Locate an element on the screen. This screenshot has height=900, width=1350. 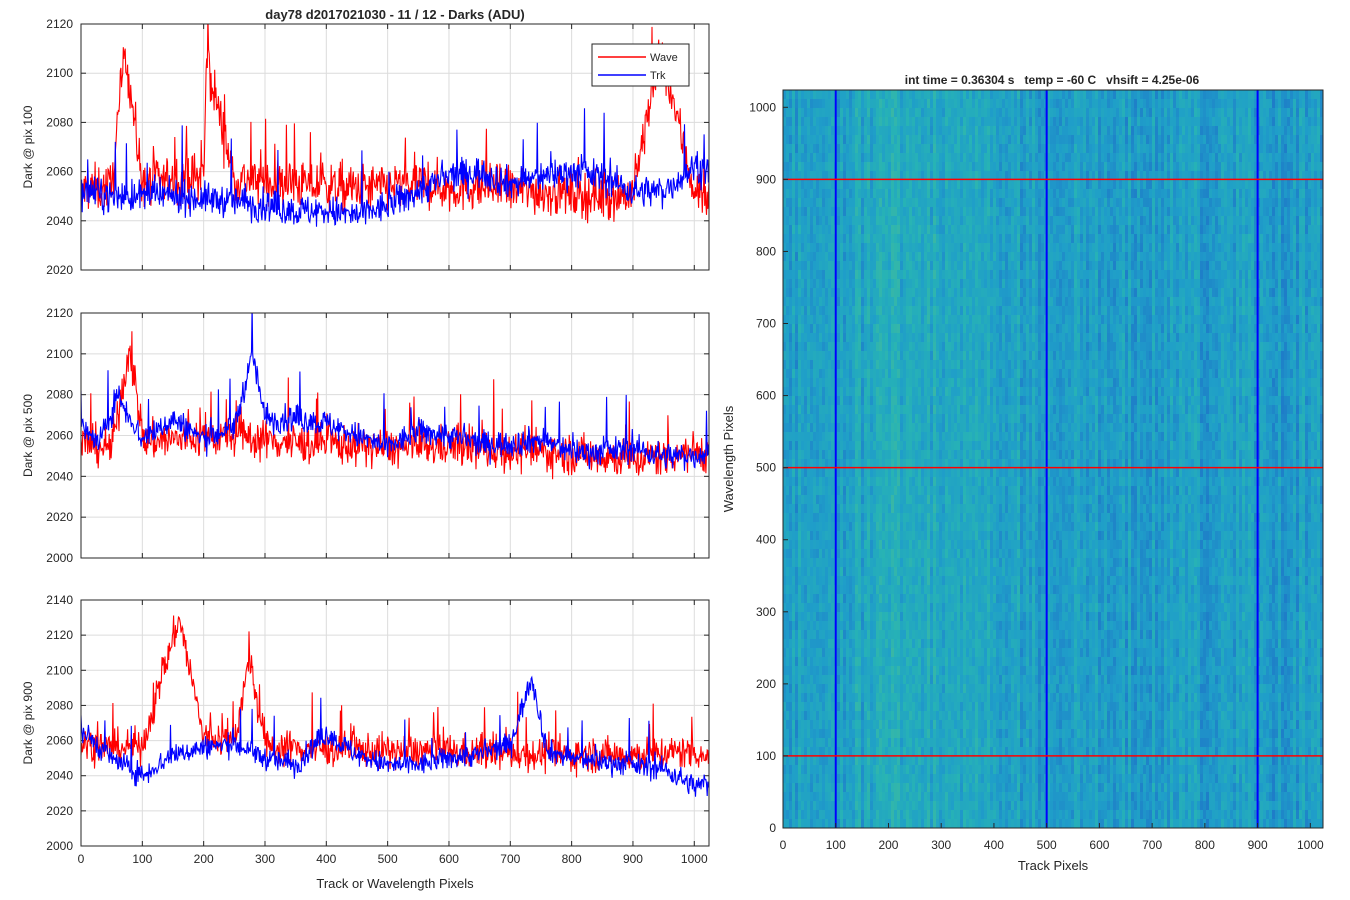
x-axis-label: Track or Wavelength Pixels is located at coordinates (395, 883).